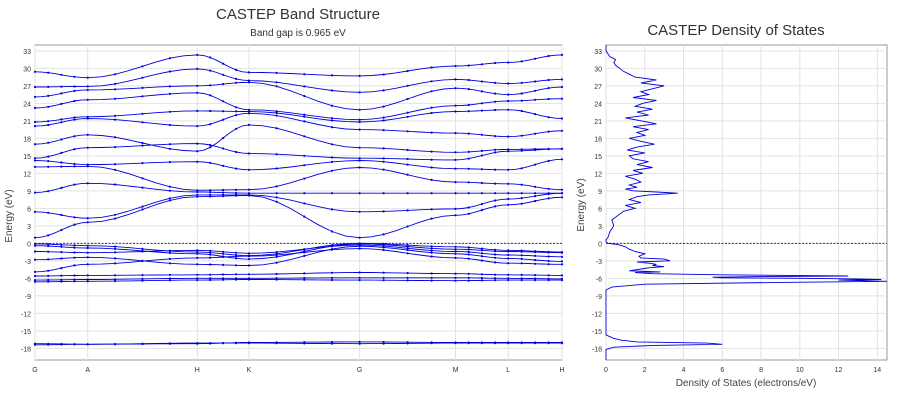  I want to click on dos-y-tick-label: -9, so click(599, 297).